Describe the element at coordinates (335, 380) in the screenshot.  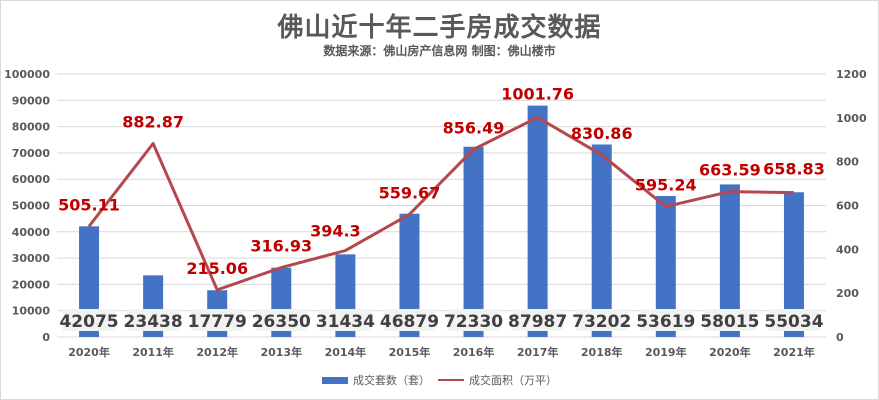
I see `bar-swatch-icon` at that location.